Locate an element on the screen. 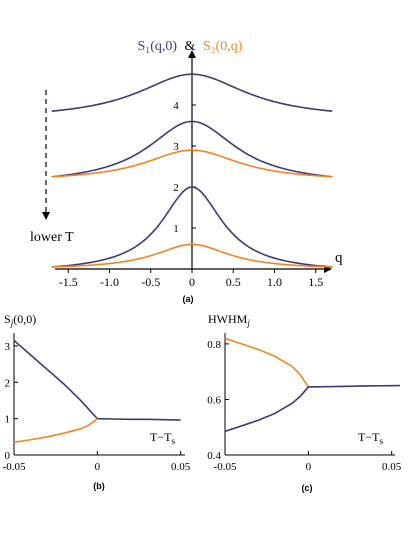 The width and height of the screenshot is (415, 537). panel-c-y-tick-label: 0.6 is located at coordinates (214, 400).